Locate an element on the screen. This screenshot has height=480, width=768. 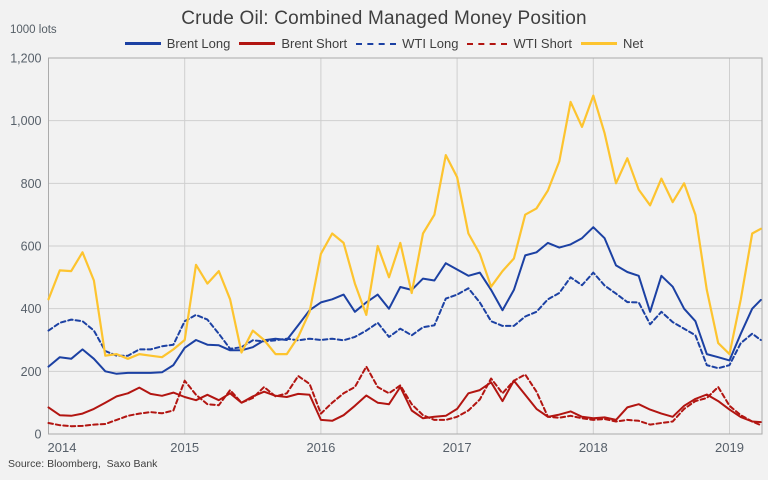
legend-item-brent-long: Brent Long is located at coordinates (177, 43).